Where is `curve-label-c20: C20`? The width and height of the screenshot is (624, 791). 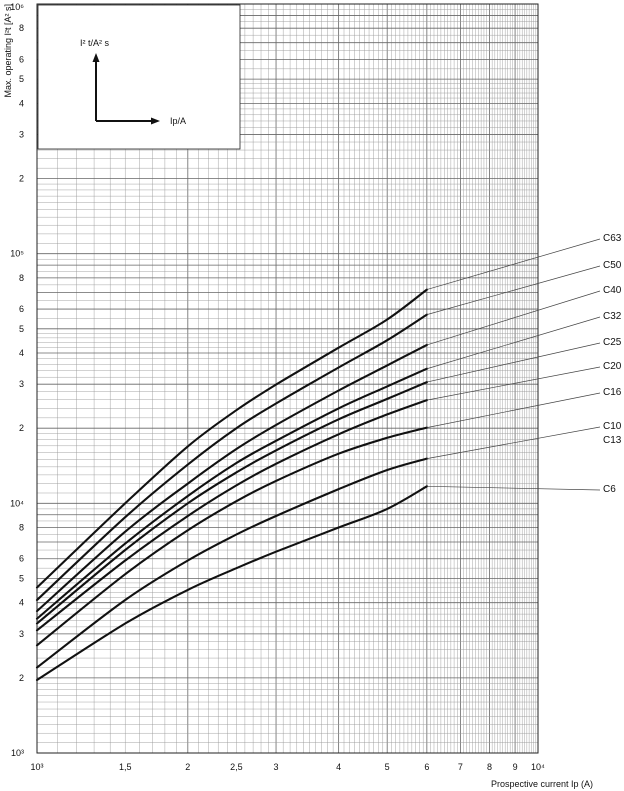
curve-label-c20: C20 is located at coordinates (612, 366).